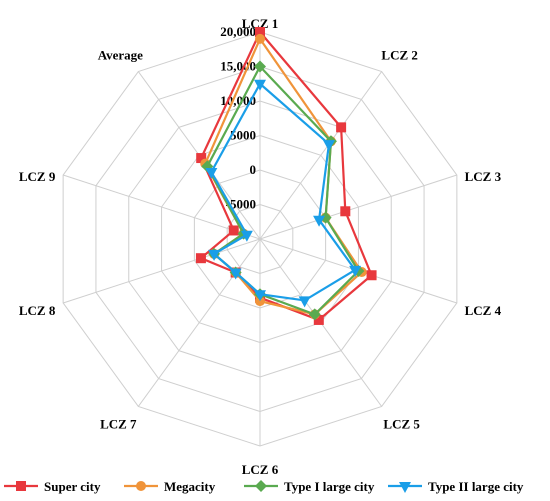 This screenshot has width=550, height=501. I want to click on legend-entry: Type I large city, so click(309, 486).